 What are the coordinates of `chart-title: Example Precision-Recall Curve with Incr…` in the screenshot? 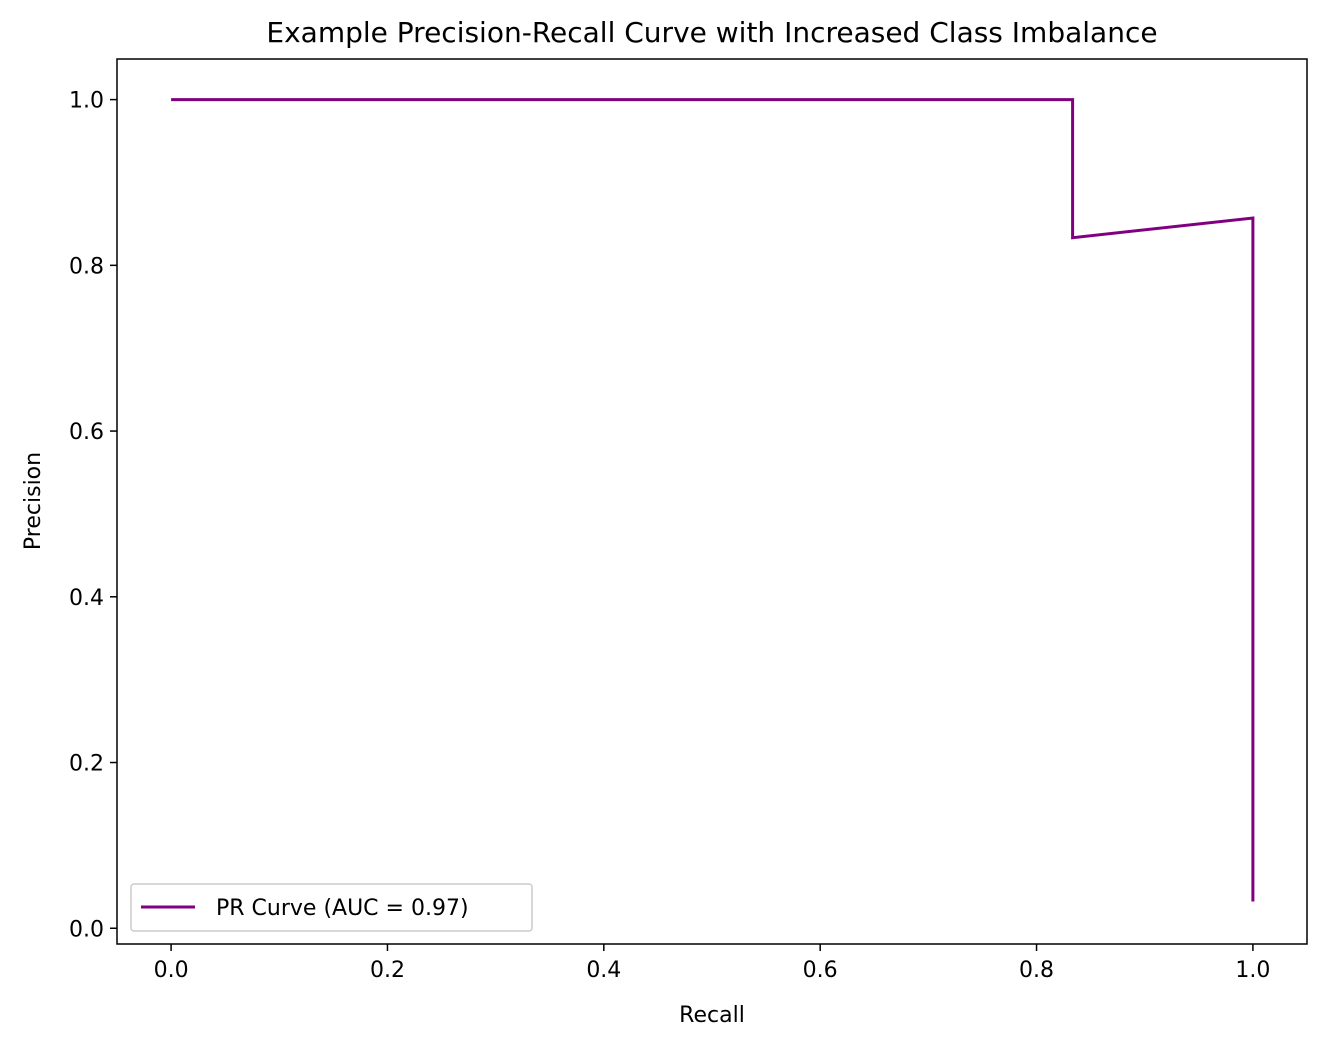 It's located at (711, 32).